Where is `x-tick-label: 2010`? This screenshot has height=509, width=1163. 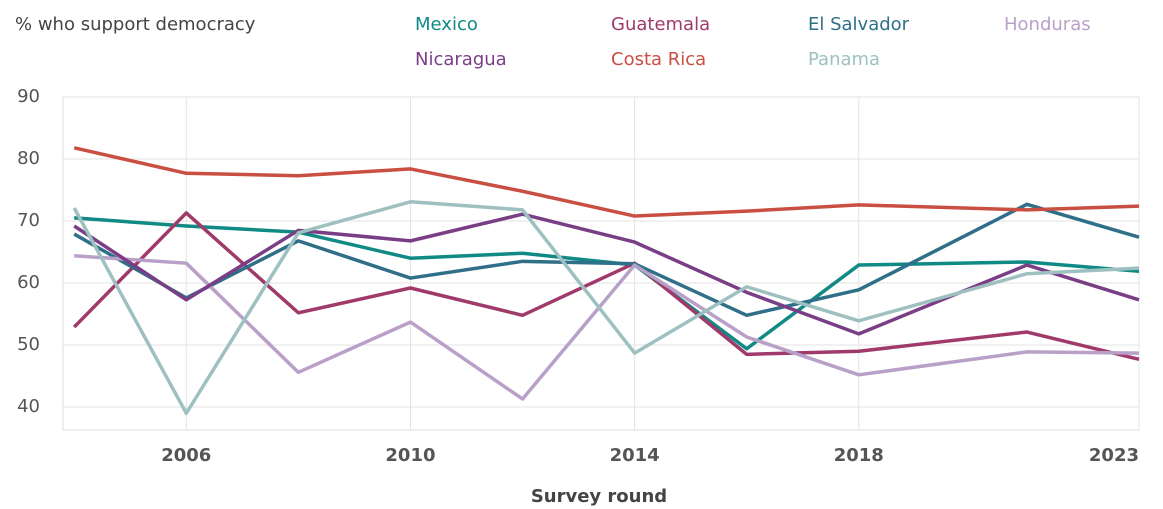
x-tick-label: 2010 is located at coordinates (410, 455).